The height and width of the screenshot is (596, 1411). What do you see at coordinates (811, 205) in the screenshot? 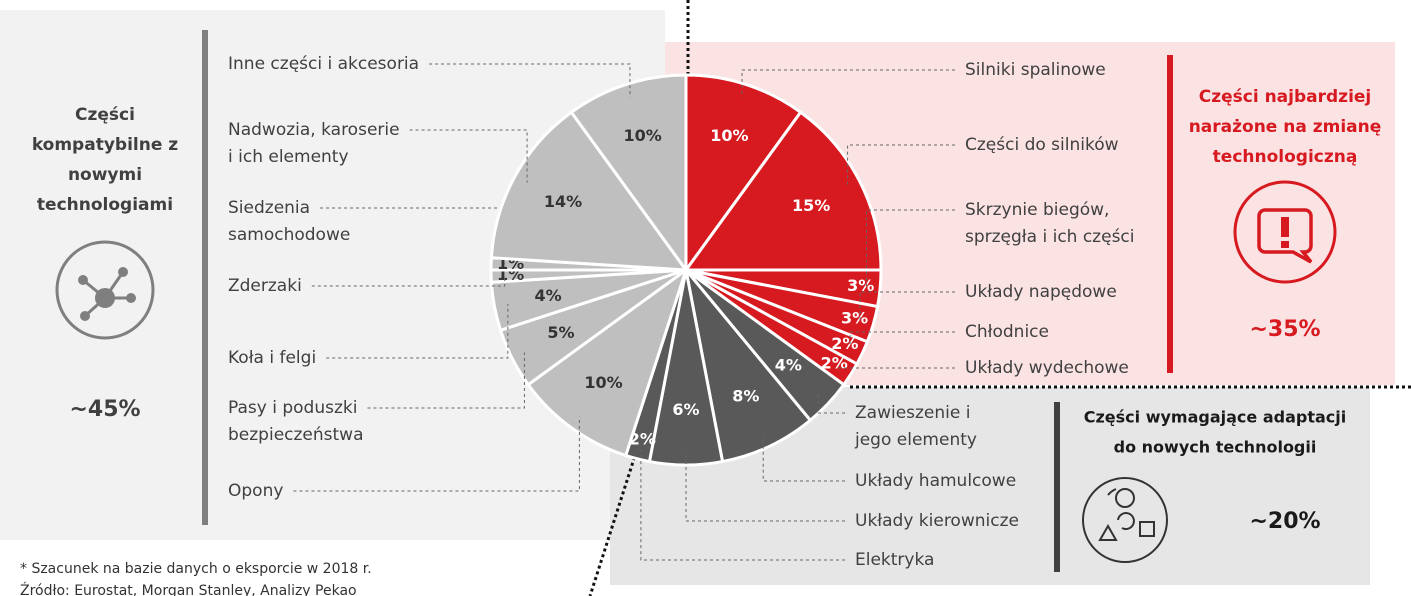
I see `slice-label: 15%` at bounding box center [811, 205].